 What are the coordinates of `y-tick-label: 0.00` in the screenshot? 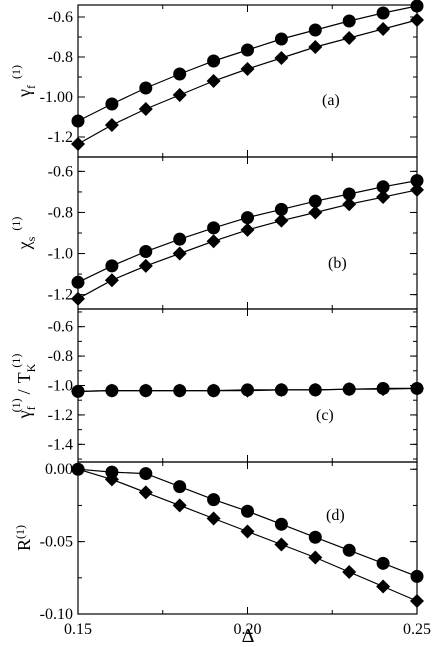 It's located at (59, 469).